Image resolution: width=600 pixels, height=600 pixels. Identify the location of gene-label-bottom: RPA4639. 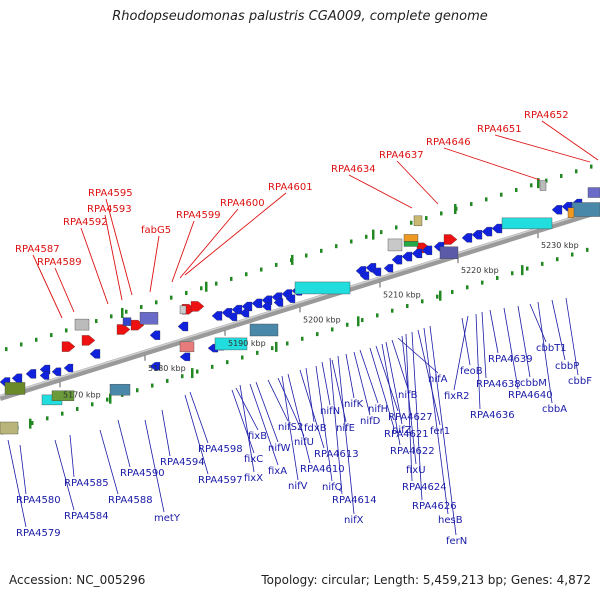
(510, 359).